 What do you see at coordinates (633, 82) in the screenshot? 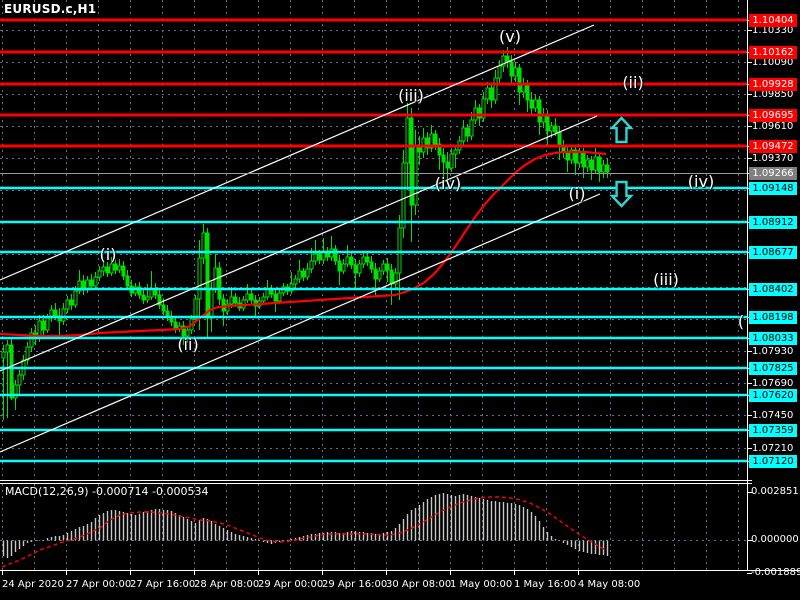
I see `wave-label: (ii)` at bounding box center [633, 82].